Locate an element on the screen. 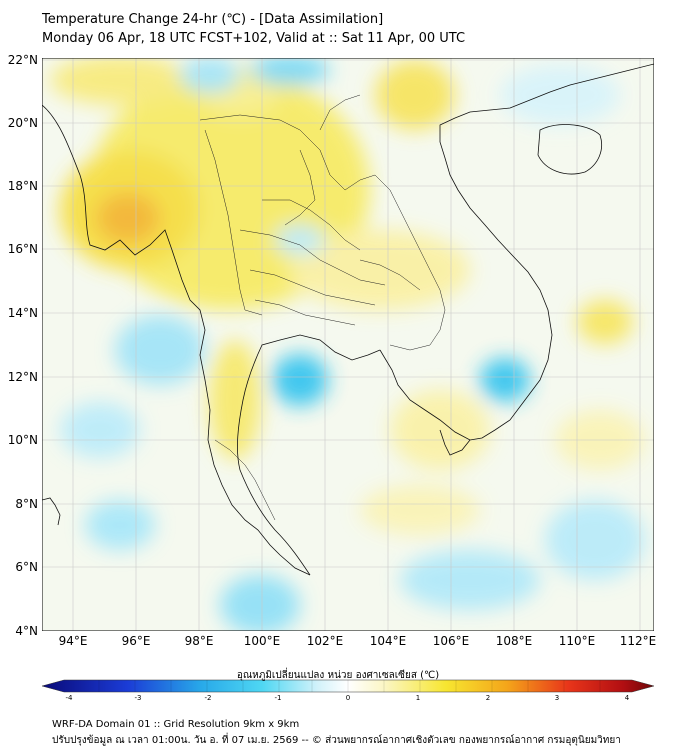 This screenshot has height=756, width=676. colorbar-tick: 2 is located at coordinates (488, 698).